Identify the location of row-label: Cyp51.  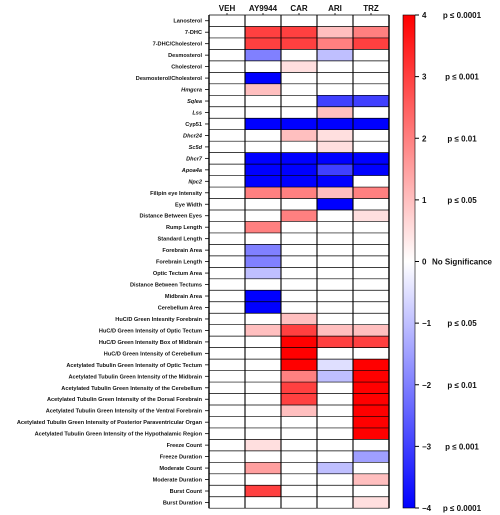
(193, 125).